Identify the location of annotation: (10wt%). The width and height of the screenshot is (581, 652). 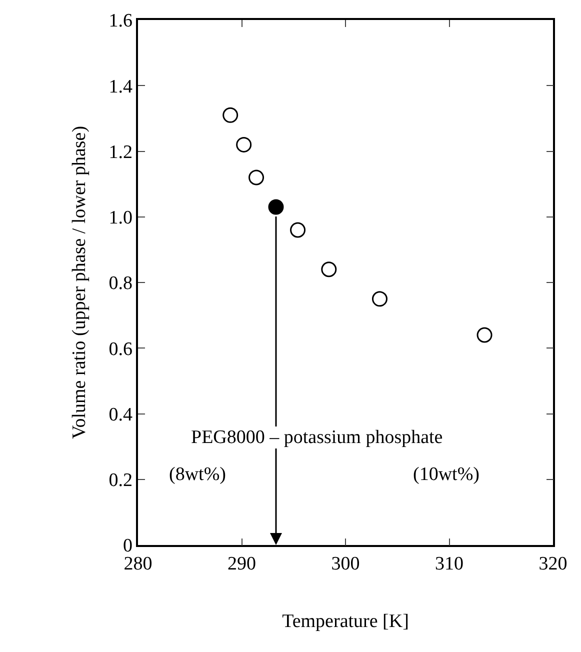
(446, 474).